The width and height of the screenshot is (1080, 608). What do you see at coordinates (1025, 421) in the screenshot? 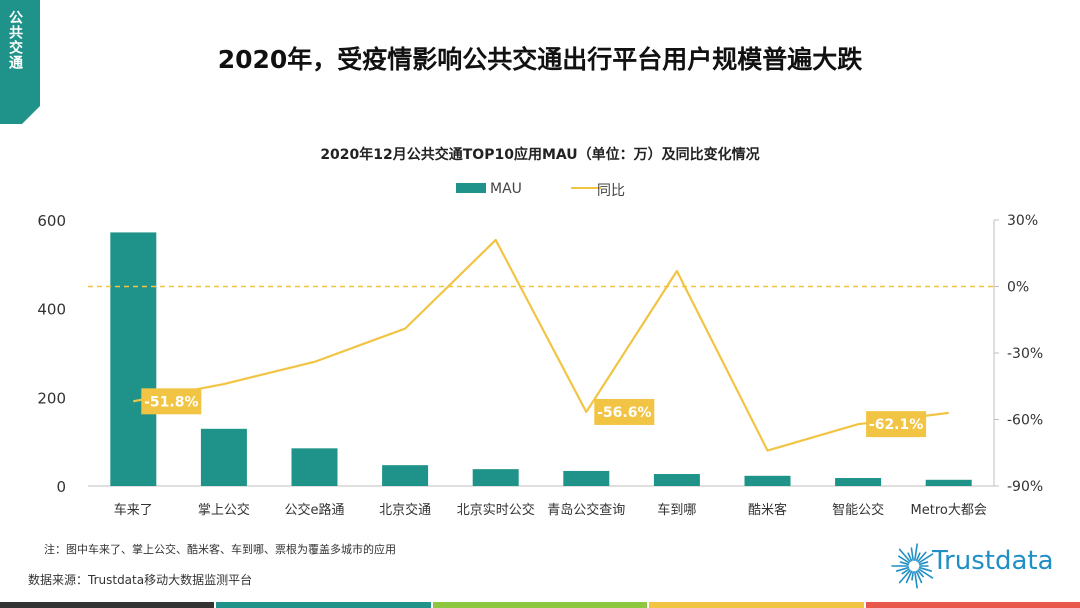
I see `right-axis-tick: -60%` at bounding box center [1025, 421].